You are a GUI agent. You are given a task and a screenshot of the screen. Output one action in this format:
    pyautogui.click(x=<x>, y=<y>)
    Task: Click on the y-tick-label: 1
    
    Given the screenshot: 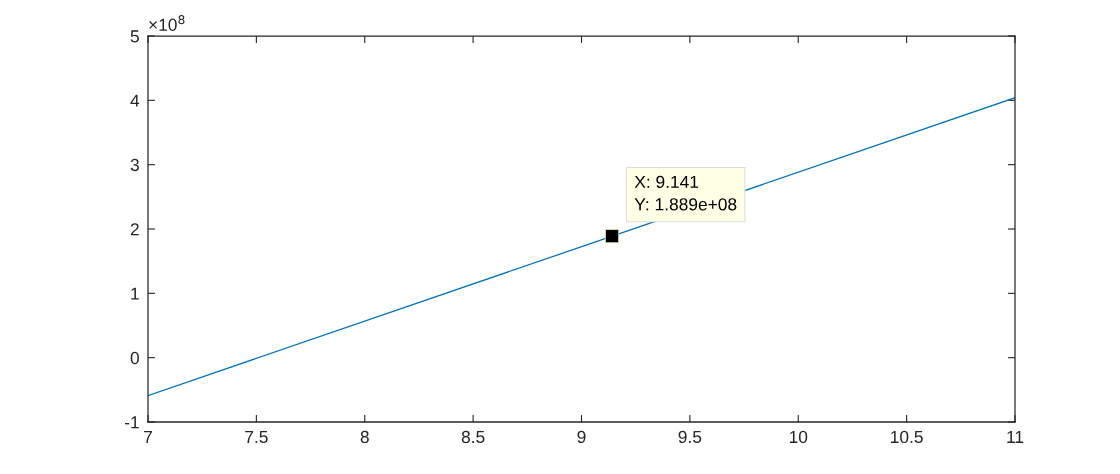 What is the action you would take?
    pyautogui.click(x=135, y=293)
    